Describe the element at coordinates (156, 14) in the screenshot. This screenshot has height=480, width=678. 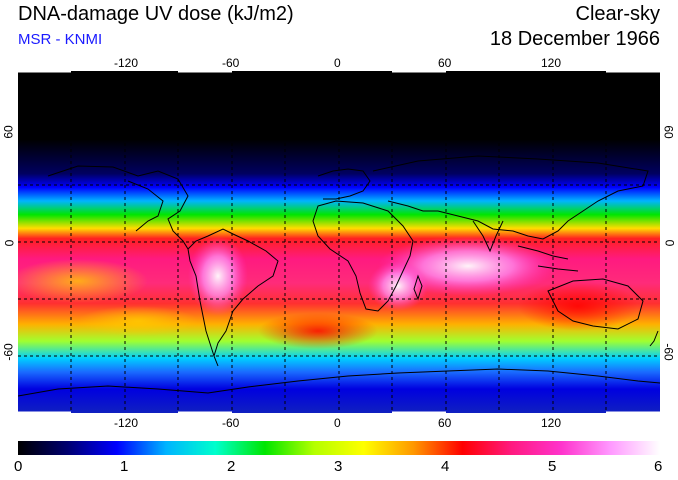
I see `map-title: DNA-damage UV dose (kJ/m2)` at that location.